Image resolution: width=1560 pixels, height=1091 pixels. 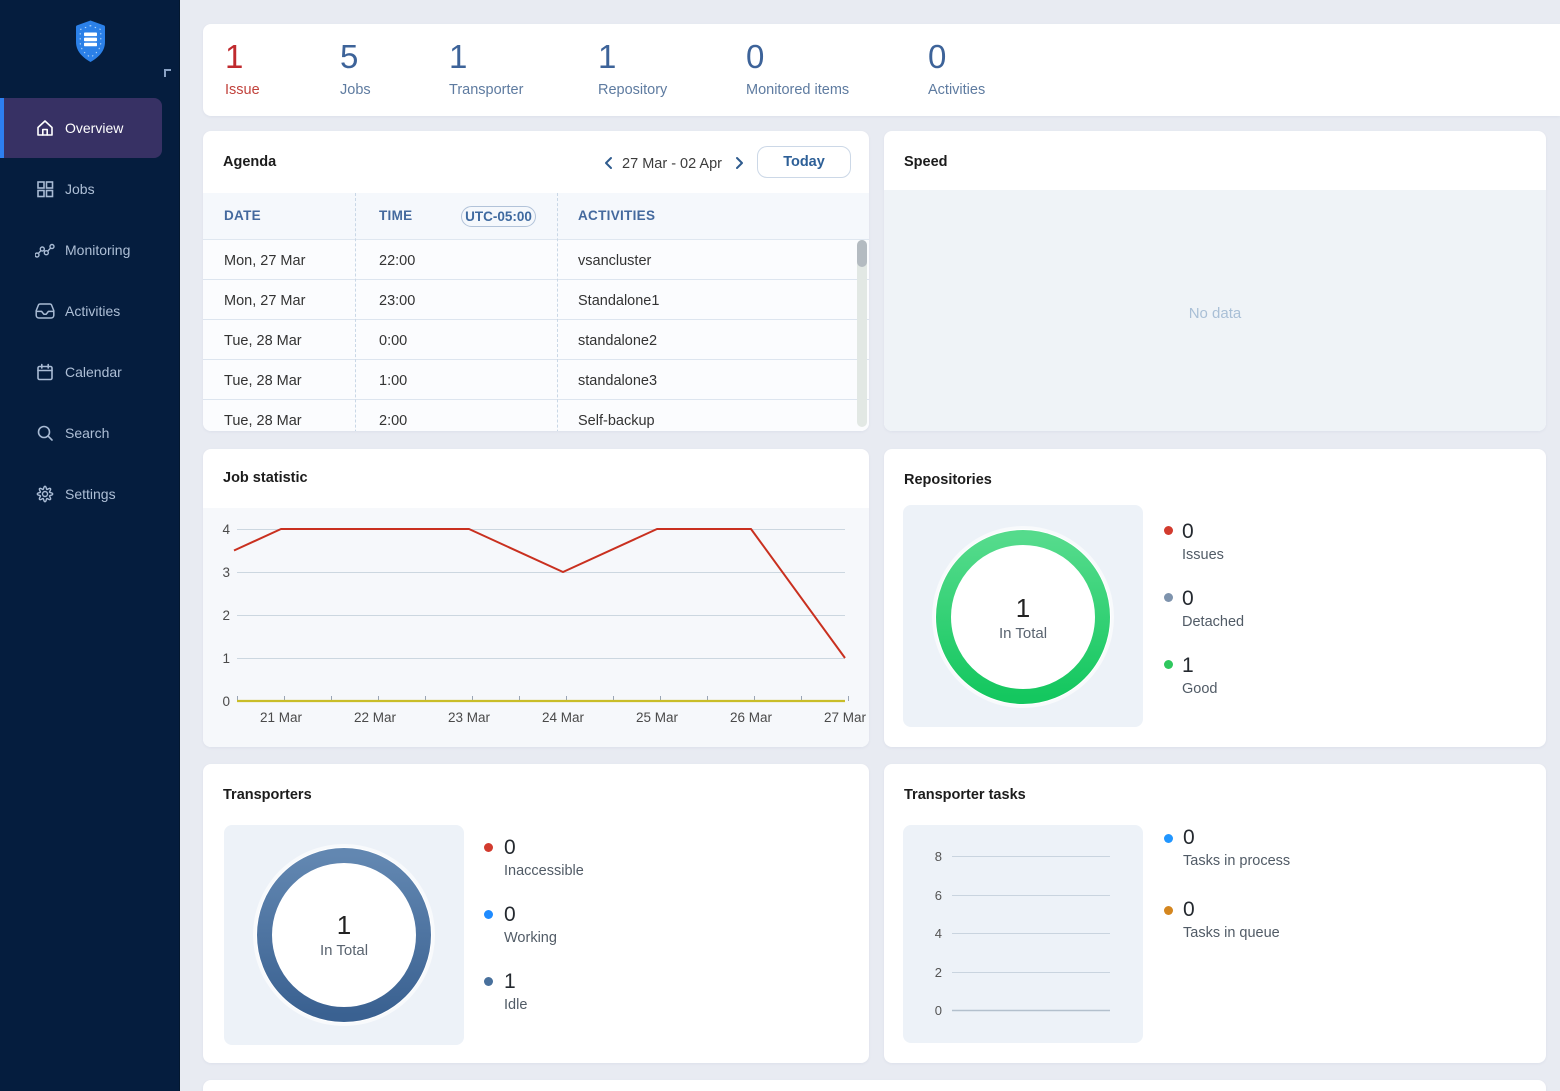 What do you see at coordinates (375, 717) in the screenshot?
I see `svg-text: 22 Mar` at bounding box center [375, 717].